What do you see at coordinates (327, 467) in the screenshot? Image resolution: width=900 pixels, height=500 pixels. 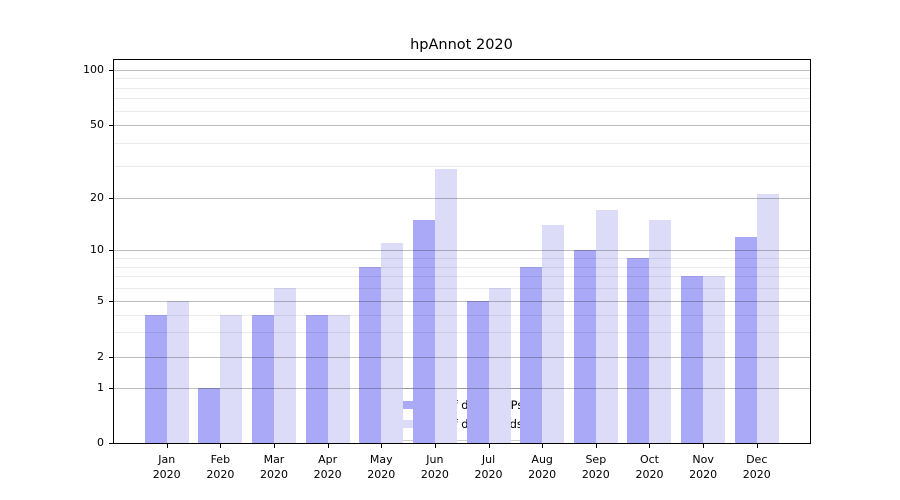 I see `x-tick-label: Apr 2020` at bounding box center [327, 467].